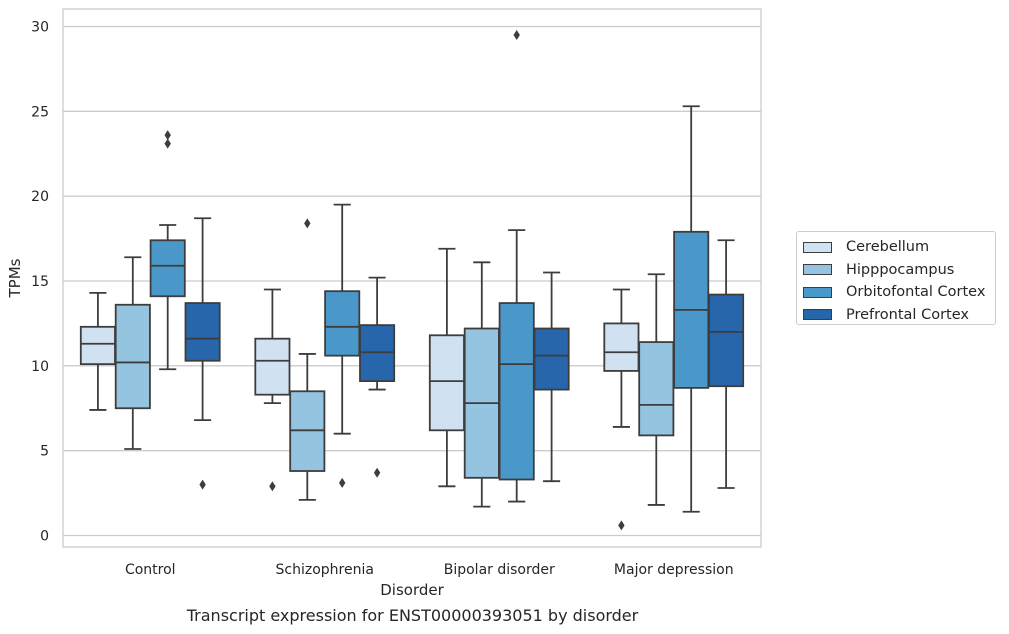 The width and height of the screenshot is (1009, 634). Describe the element at coordinates (412, 590) in the screenshot. I see `x-axis-title: Disorder` at that location.